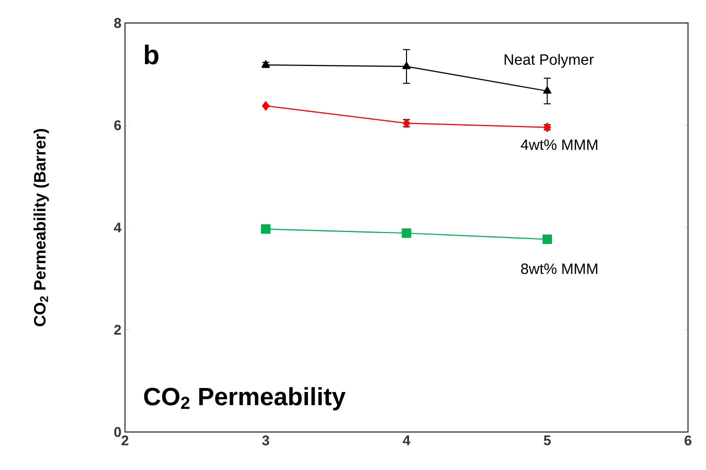  I want to click on annotation: b, so click(151, 54).